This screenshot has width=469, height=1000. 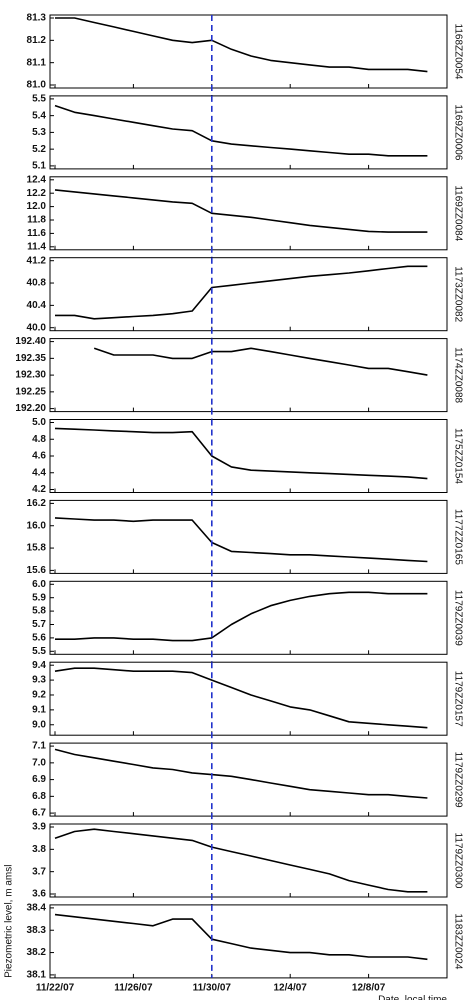 I want to click on y-tick-label: 15.6, so click(x=37, y=570).